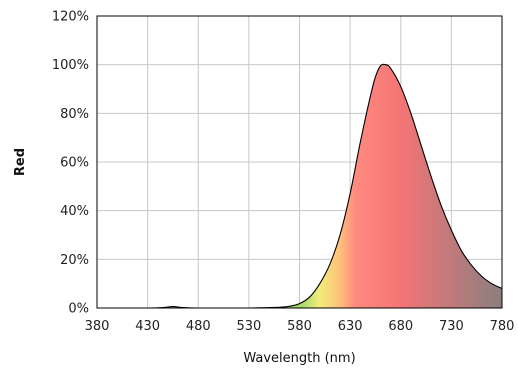 The image size is (518, 376). I want to click on y-tick-label: 40%, so click(74, 211).